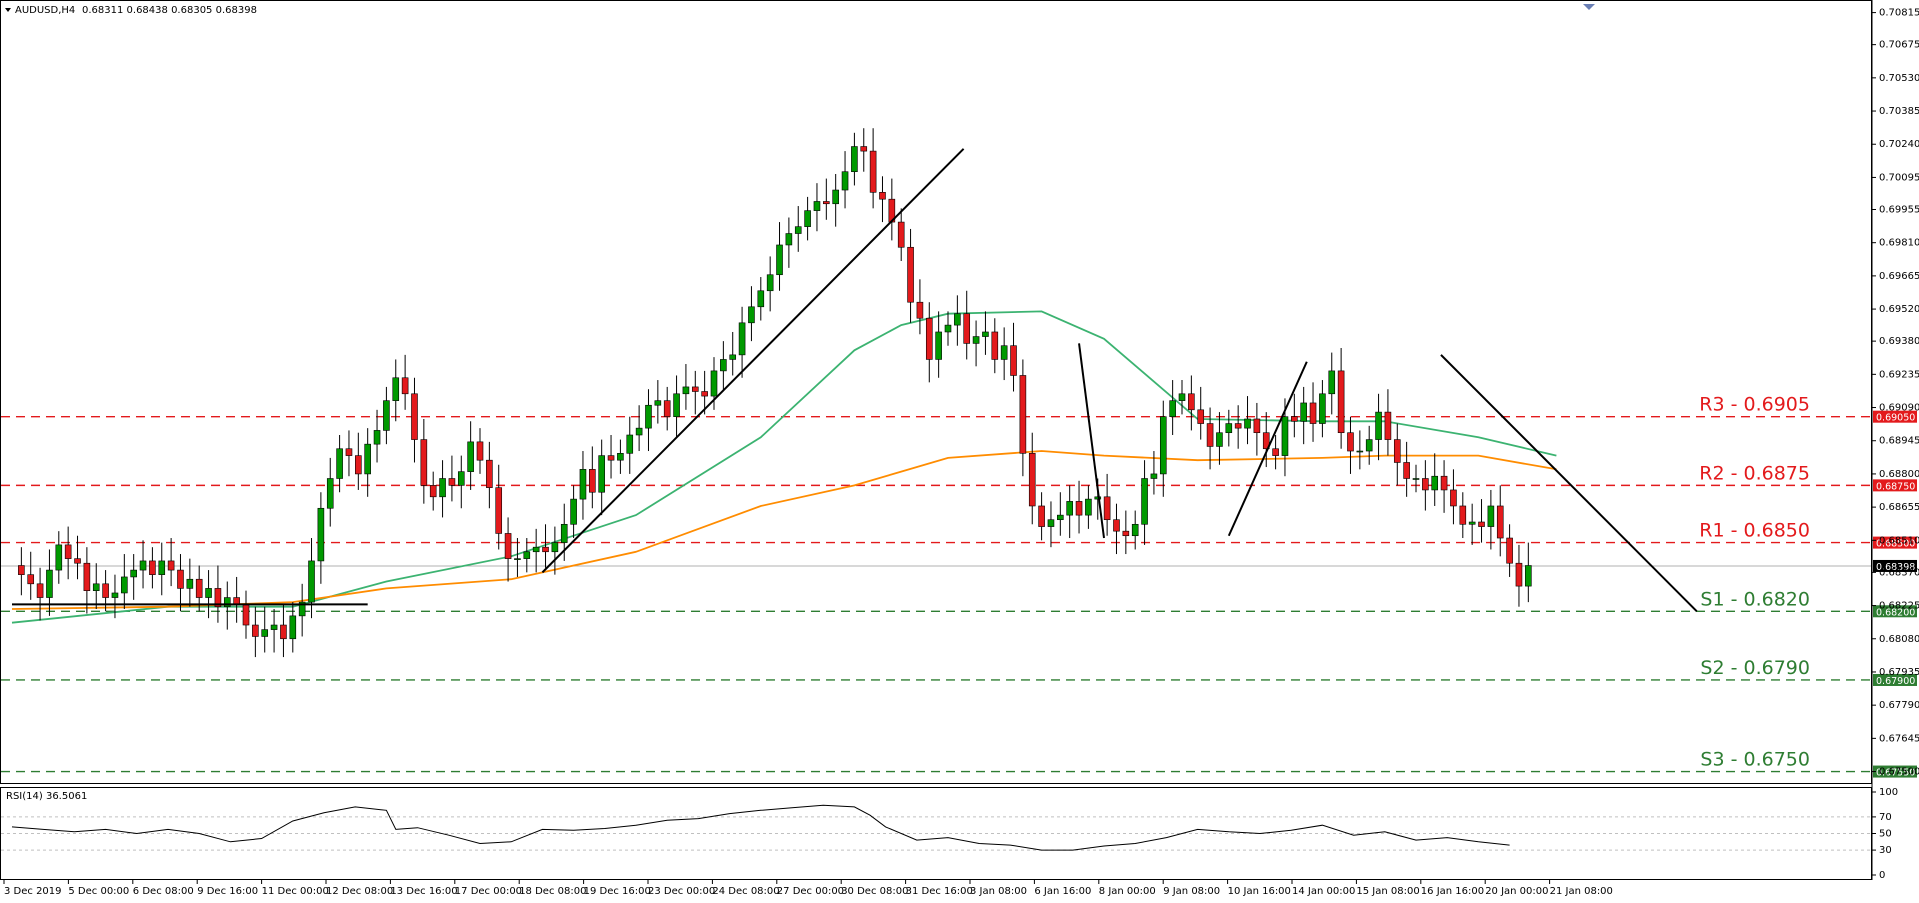 The height and width of the screenshot is (903, 1919). I want to click on price-tick-label: 0.69380, so click(1899, 341).